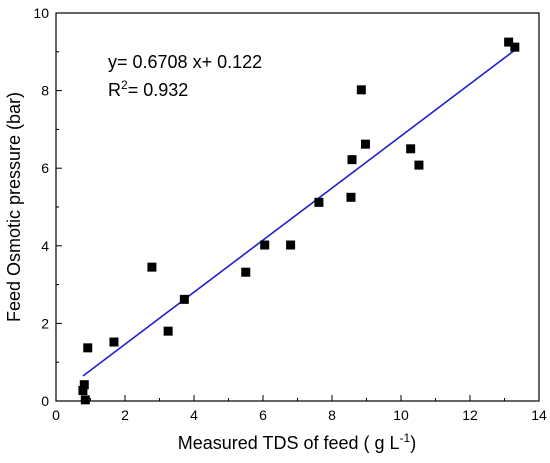  I want to click on y-axis-ticks: 0 2 4 6 8 10, so click(47, 207).